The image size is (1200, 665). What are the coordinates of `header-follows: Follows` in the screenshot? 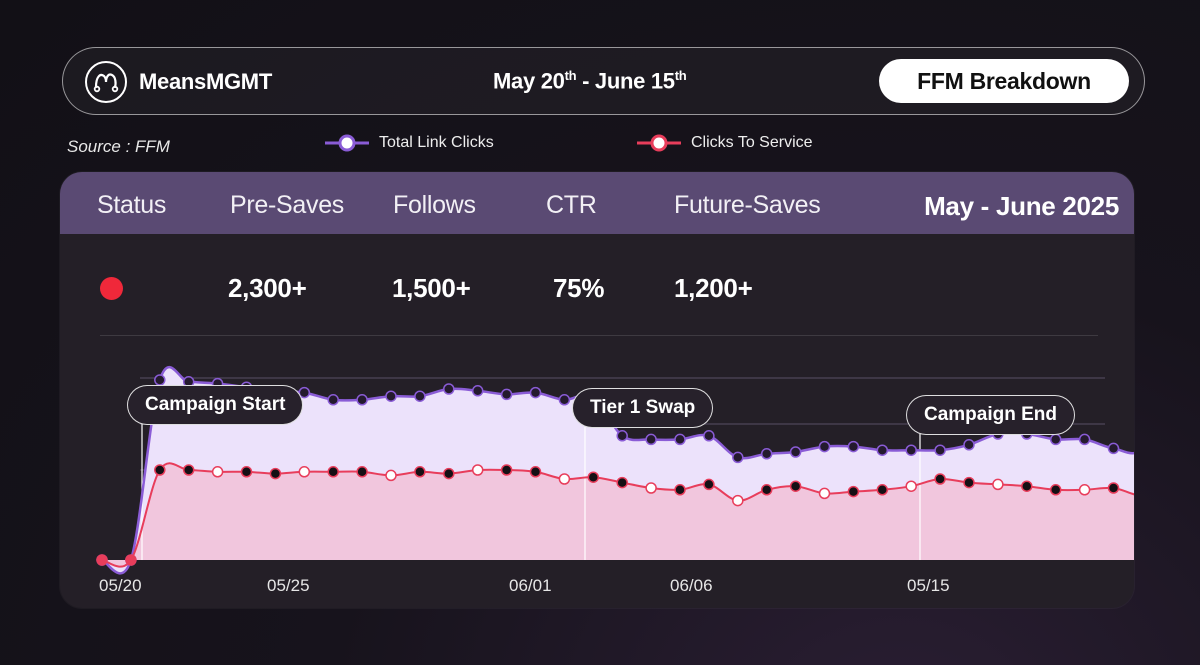 It's located at (434, 205).